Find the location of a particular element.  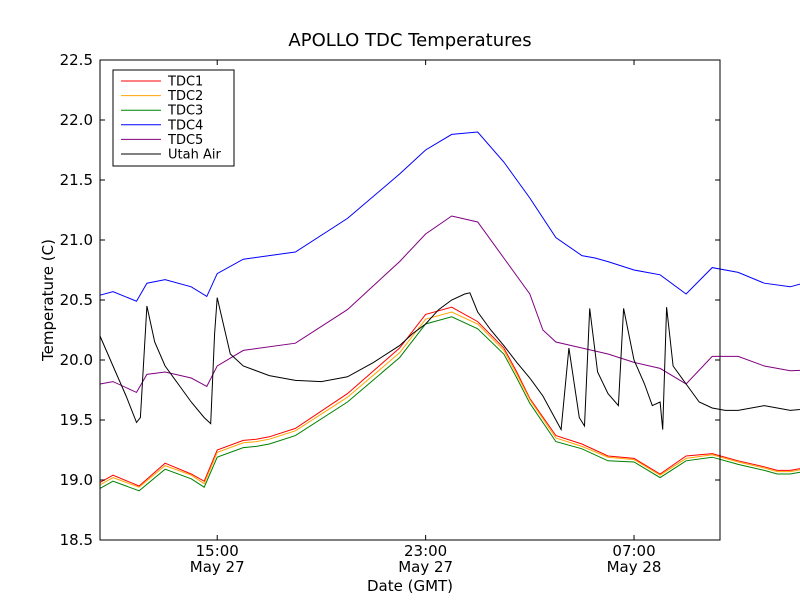

legend-label: TDC5 is located at coordinates (185, 140).